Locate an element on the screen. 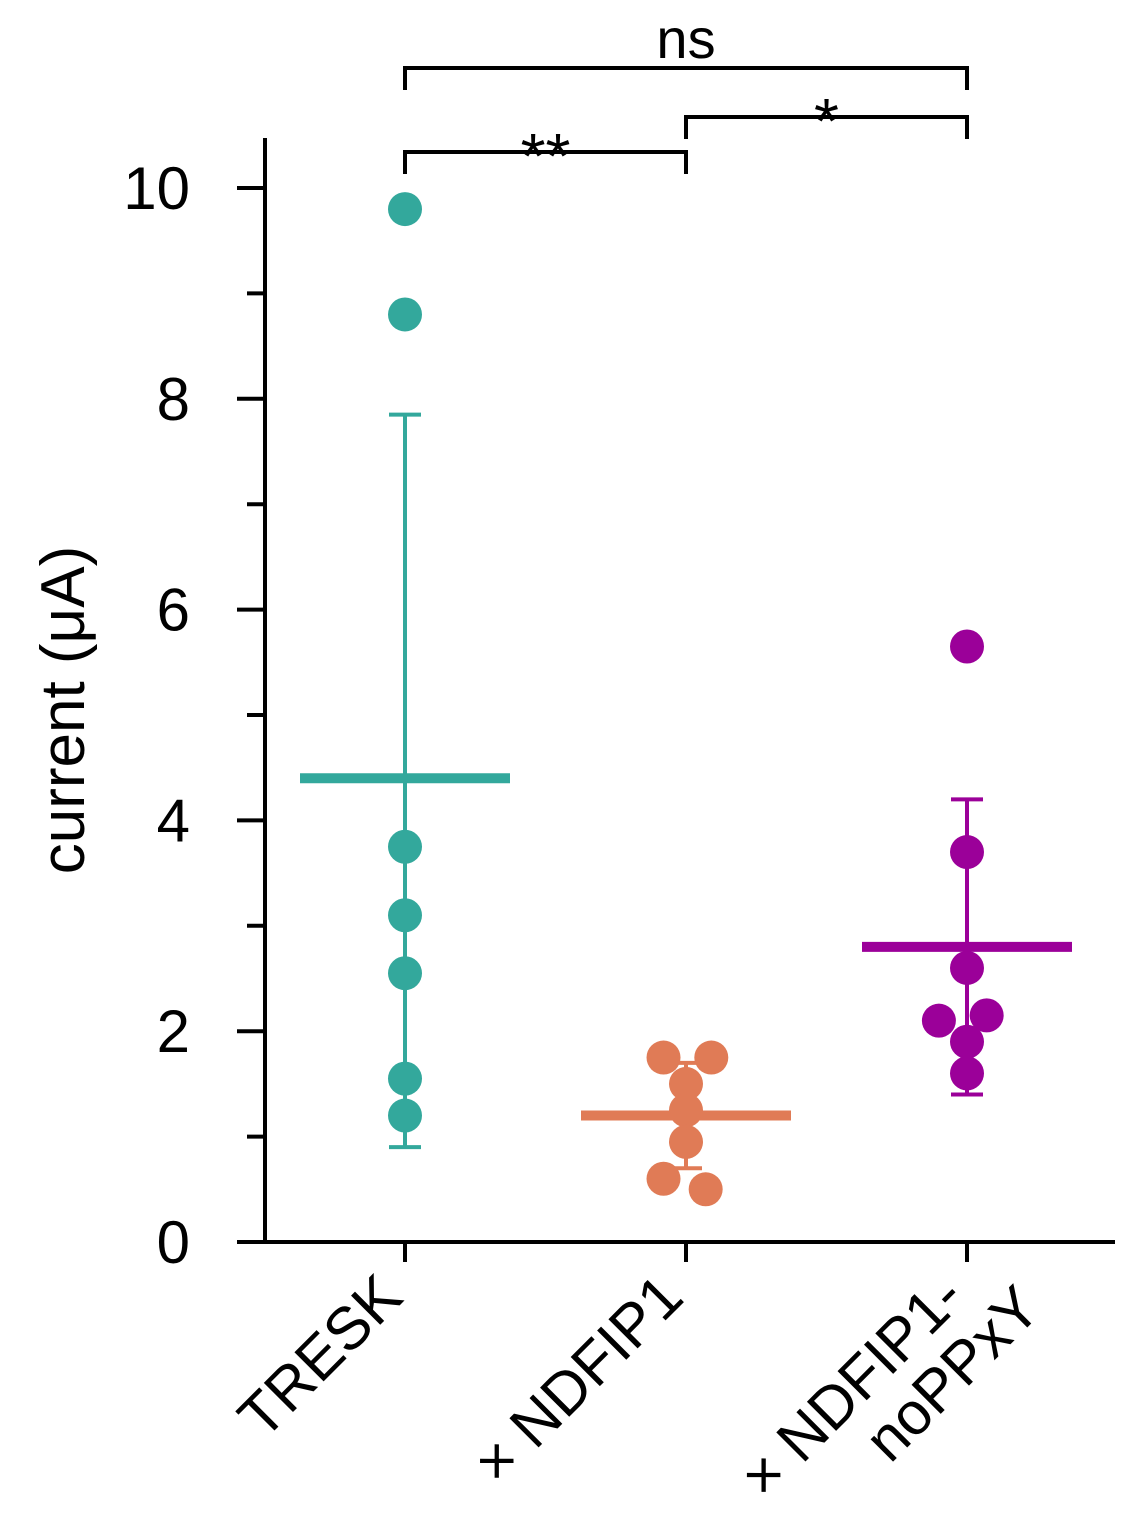 The image size is (1131, 1539). significance-label: ns is located at coordinates (685, 38).